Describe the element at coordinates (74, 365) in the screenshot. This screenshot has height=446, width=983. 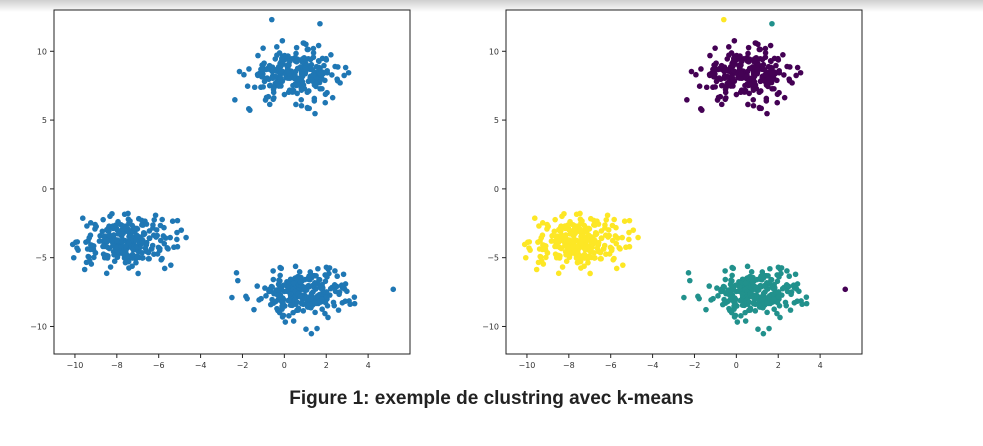
I see `x-tick-label: −10` at that location.